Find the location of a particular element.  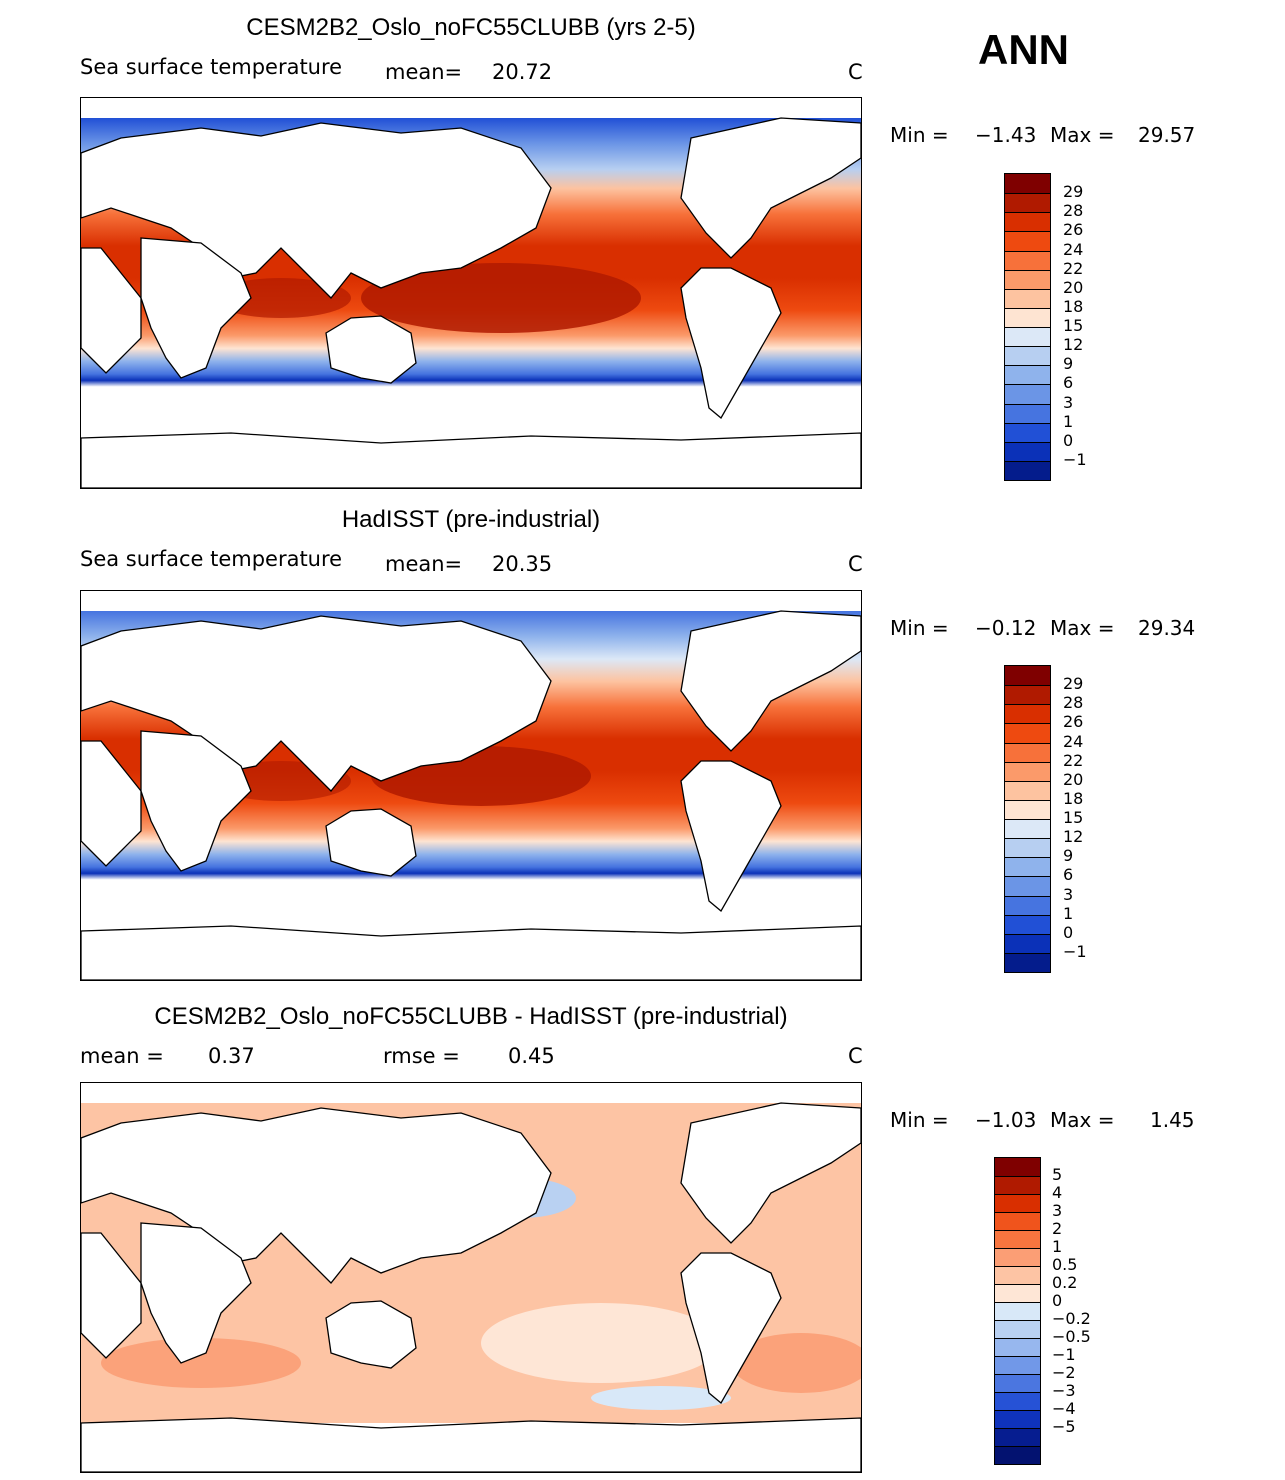

colorbar-label: 12 is located at coordinates (1073, 345).